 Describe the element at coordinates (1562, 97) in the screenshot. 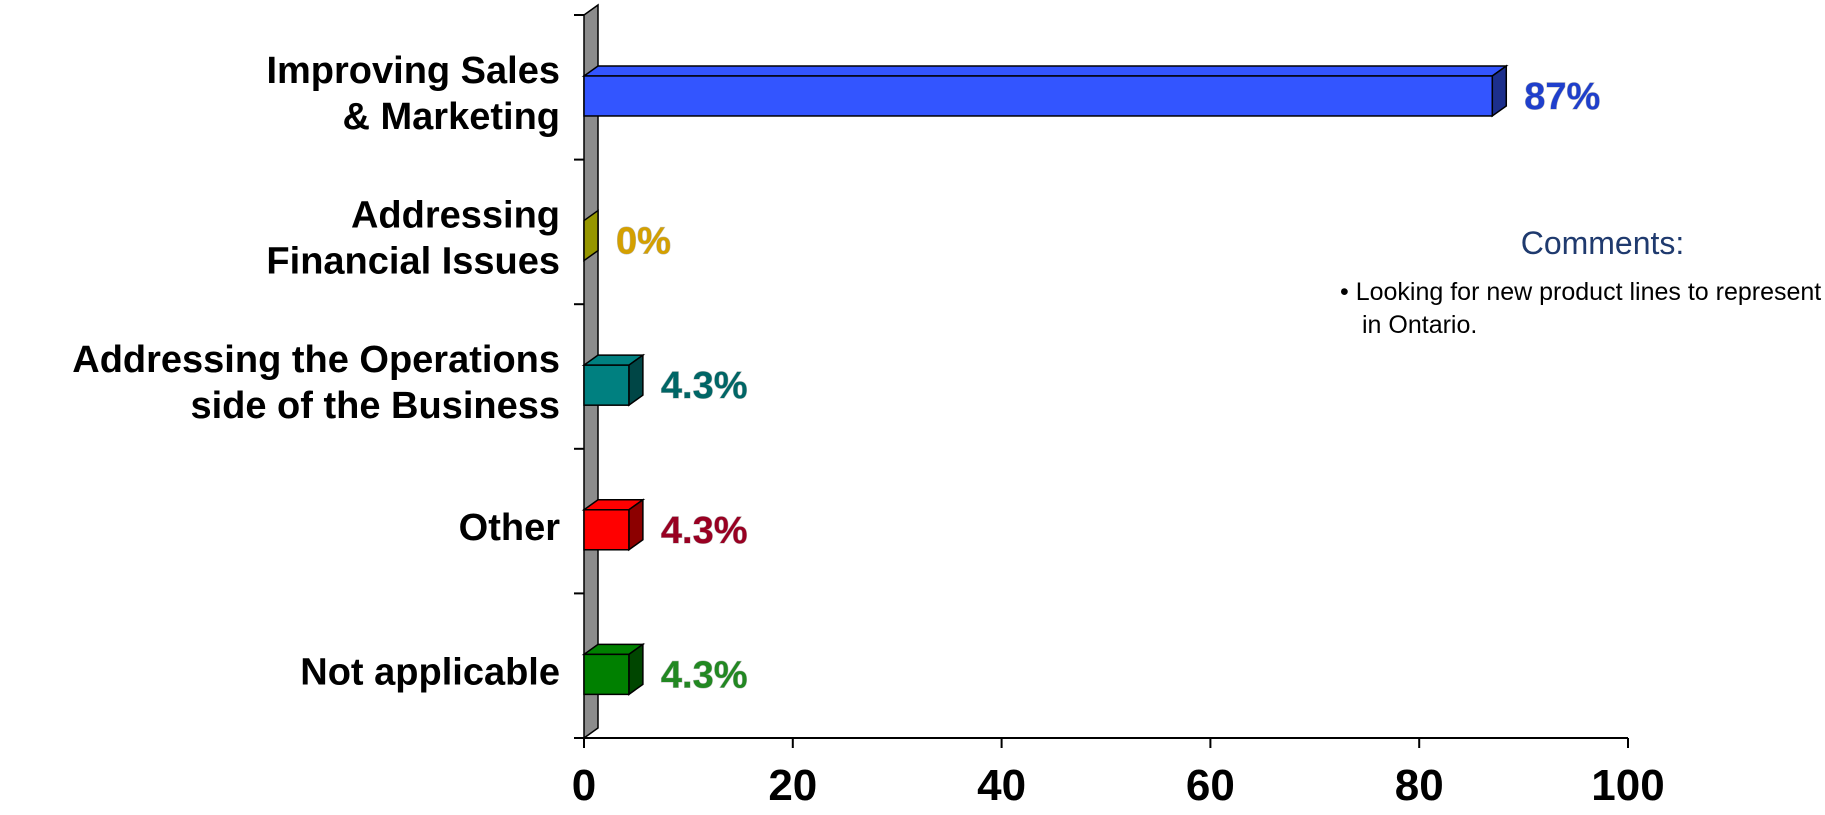

I see `data-label: 87%` at that location.